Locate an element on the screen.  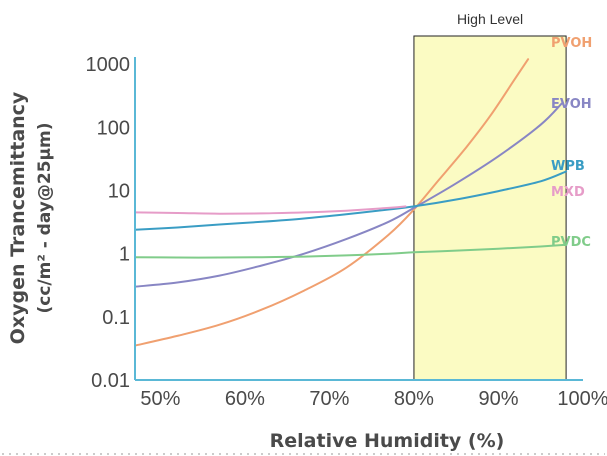
y-tick-label: 1000 is located at coordinates (108, 65).